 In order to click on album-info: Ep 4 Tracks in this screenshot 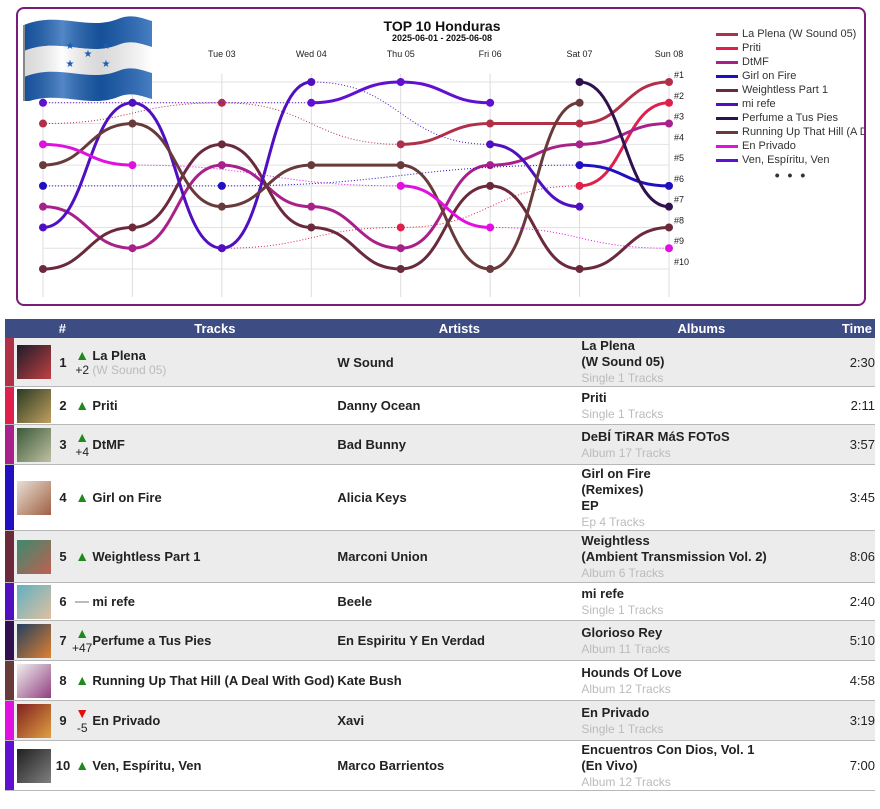, I will do `click(613, 521)`.